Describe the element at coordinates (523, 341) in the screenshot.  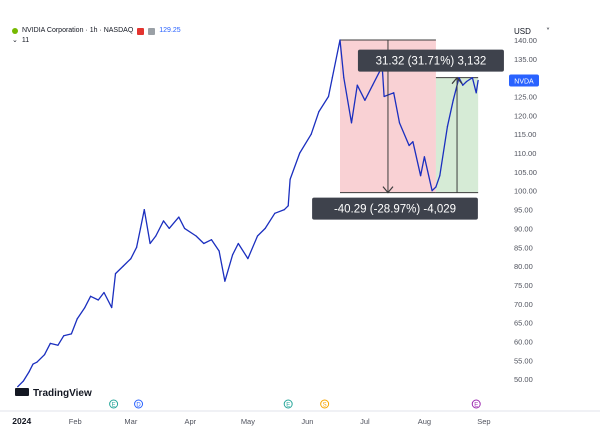
I see `y-tick-label: 60.00` at that location.